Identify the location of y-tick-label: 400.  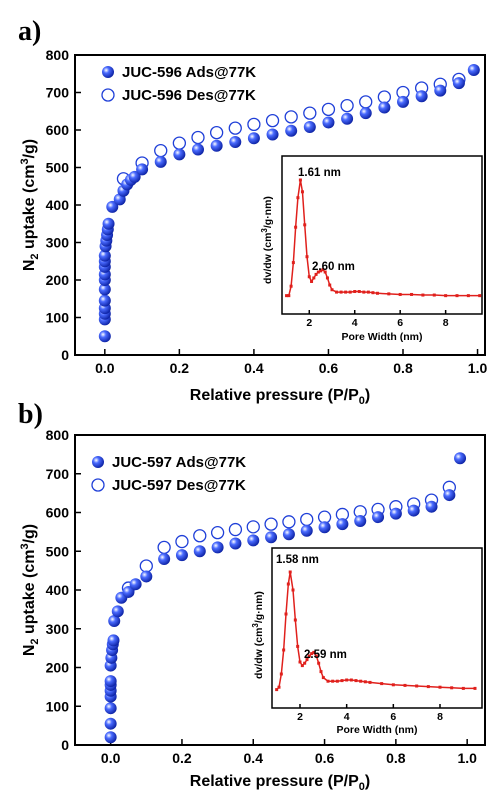
(58, 590).